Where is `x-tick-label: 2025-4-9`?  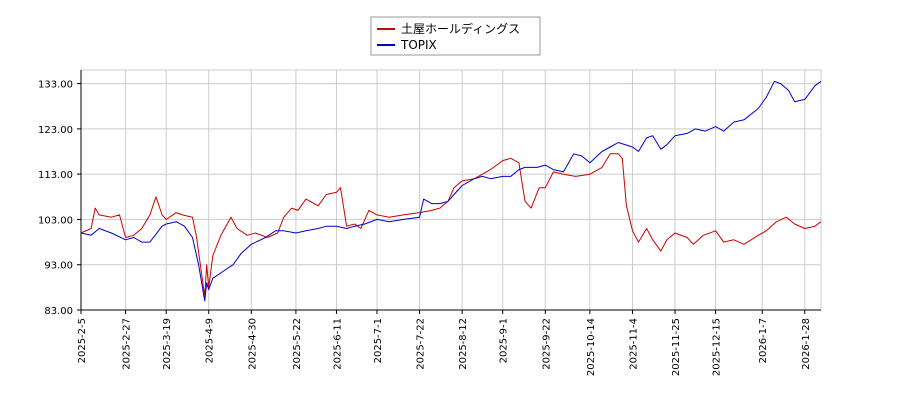 x-tick-label: 2025-4-9 is located at coordinates (210, 340).